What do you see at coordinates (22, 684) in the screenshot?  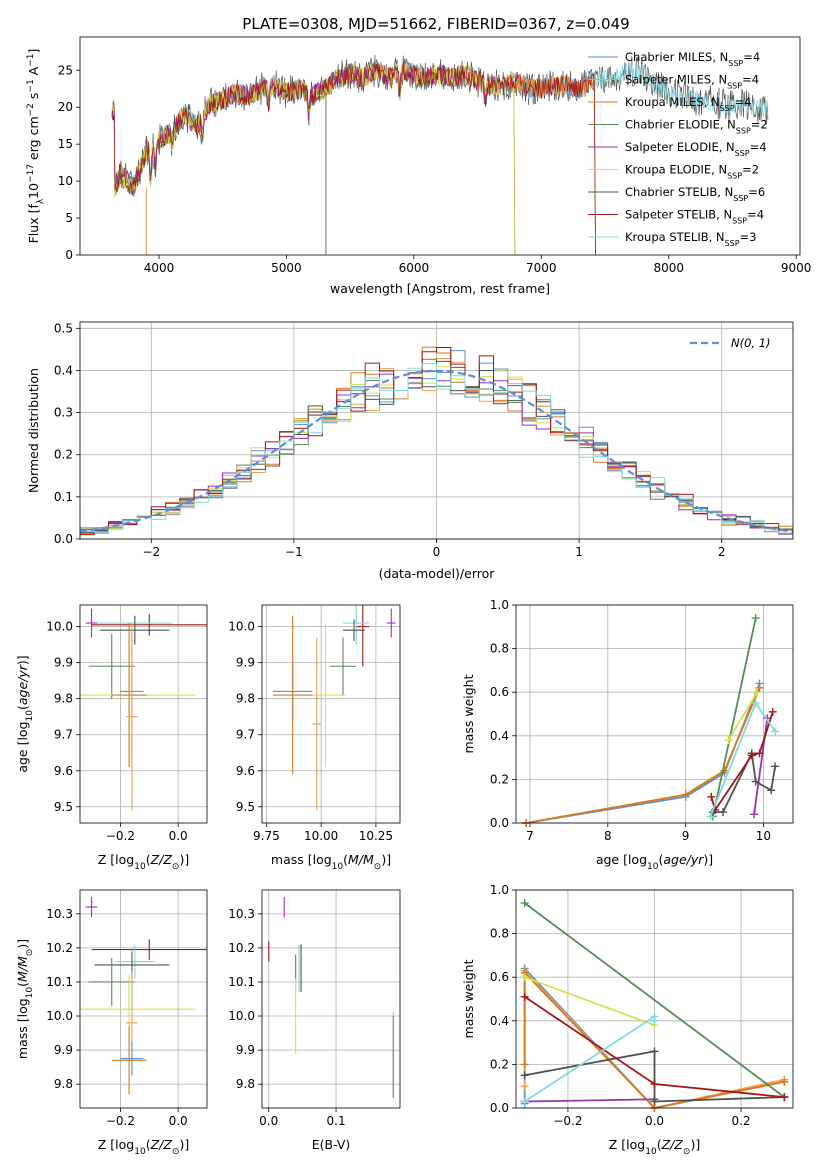 I see `label-part: age/yr` at bounding box center [22, 684].